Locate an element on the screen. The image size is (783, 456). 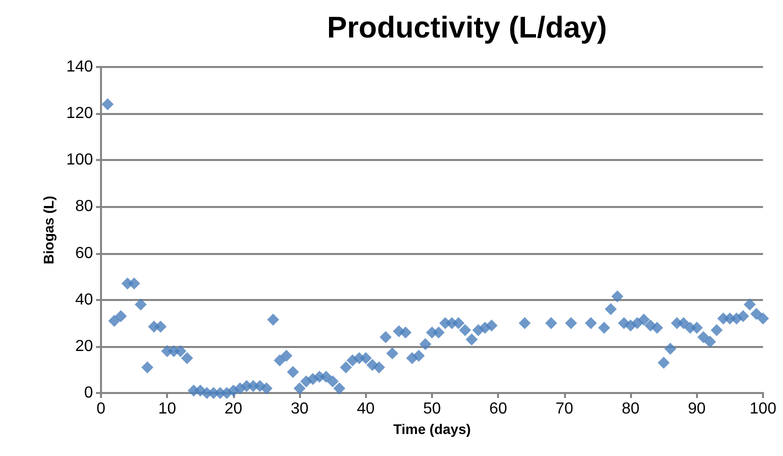
x-tick-label: 0 is located at coordinates (101, 409).